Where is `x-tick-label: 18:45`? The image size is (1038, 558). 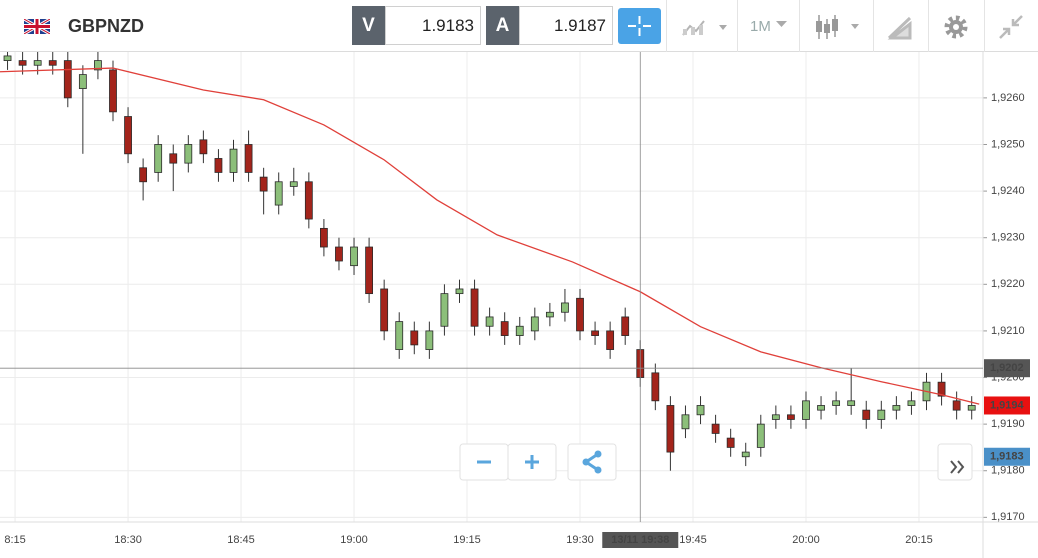 x-tick-label: 18:45 is located at coordinates (241, 540).